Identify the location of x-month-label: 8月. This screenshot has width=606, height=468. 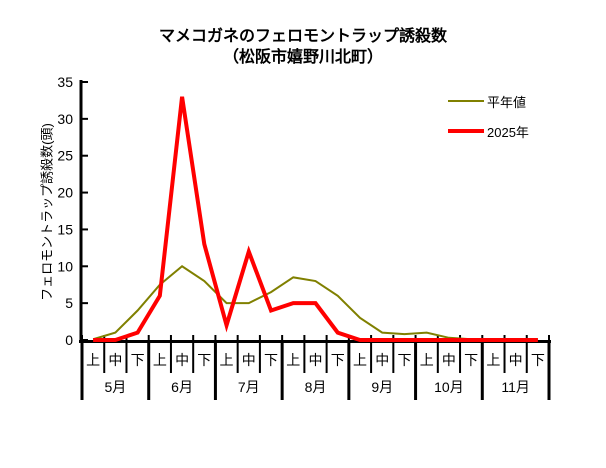
(316, 387).